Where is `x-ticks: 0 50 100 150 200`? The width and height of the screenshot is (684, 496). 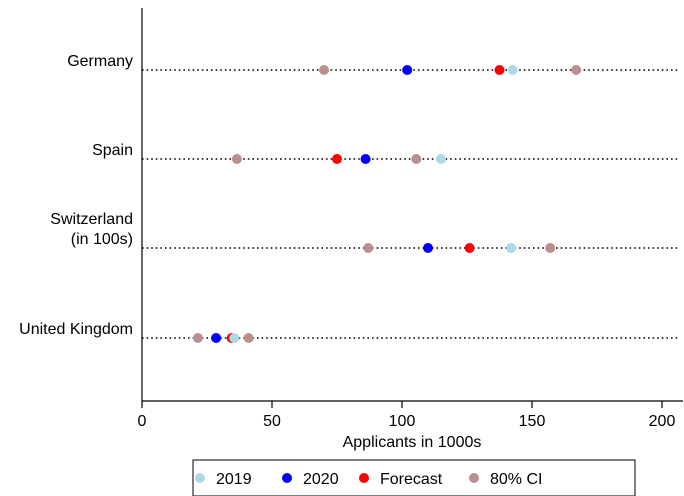 x-ticks: 0 50 100 150 200 is located at coordinates (407, 415).